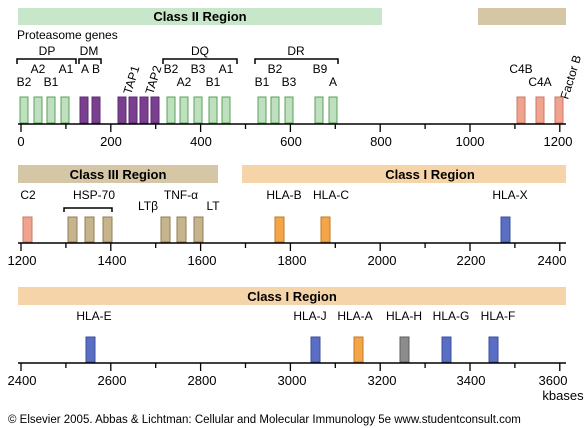  What do you see at coordinates (88, 209) in the screenshot?
I see `bracket-hsp70` at bounding box center [88, 209].